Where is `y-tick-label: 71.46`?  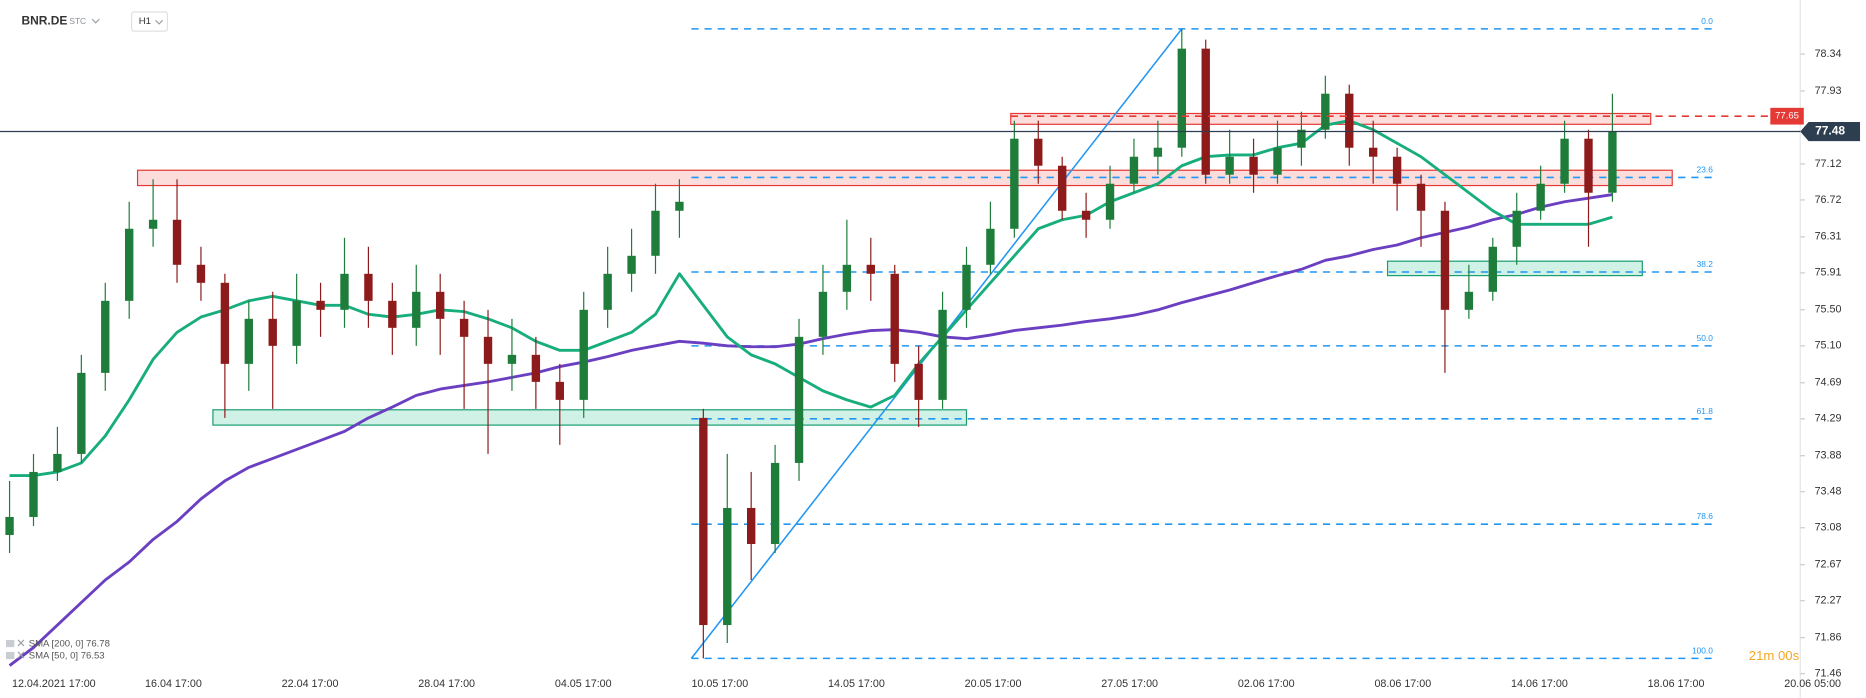 y-tick-label: 71.46 is located at coordinates (1828, 674).